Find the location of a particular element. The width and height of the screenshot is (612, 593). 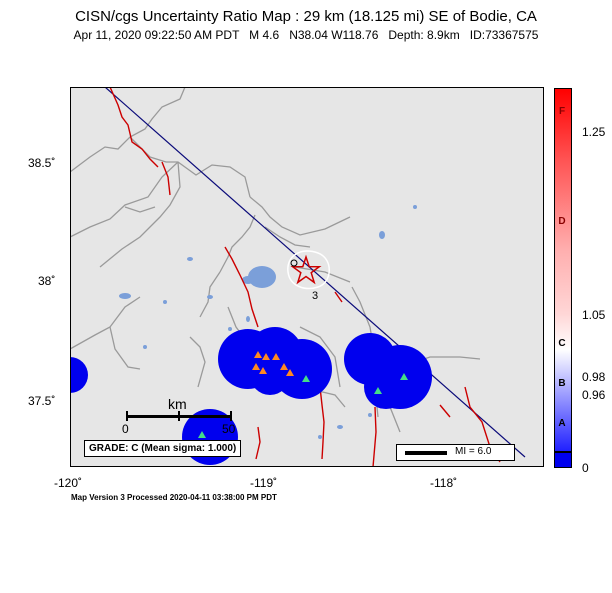

stations is located at coordinates (303, 394).